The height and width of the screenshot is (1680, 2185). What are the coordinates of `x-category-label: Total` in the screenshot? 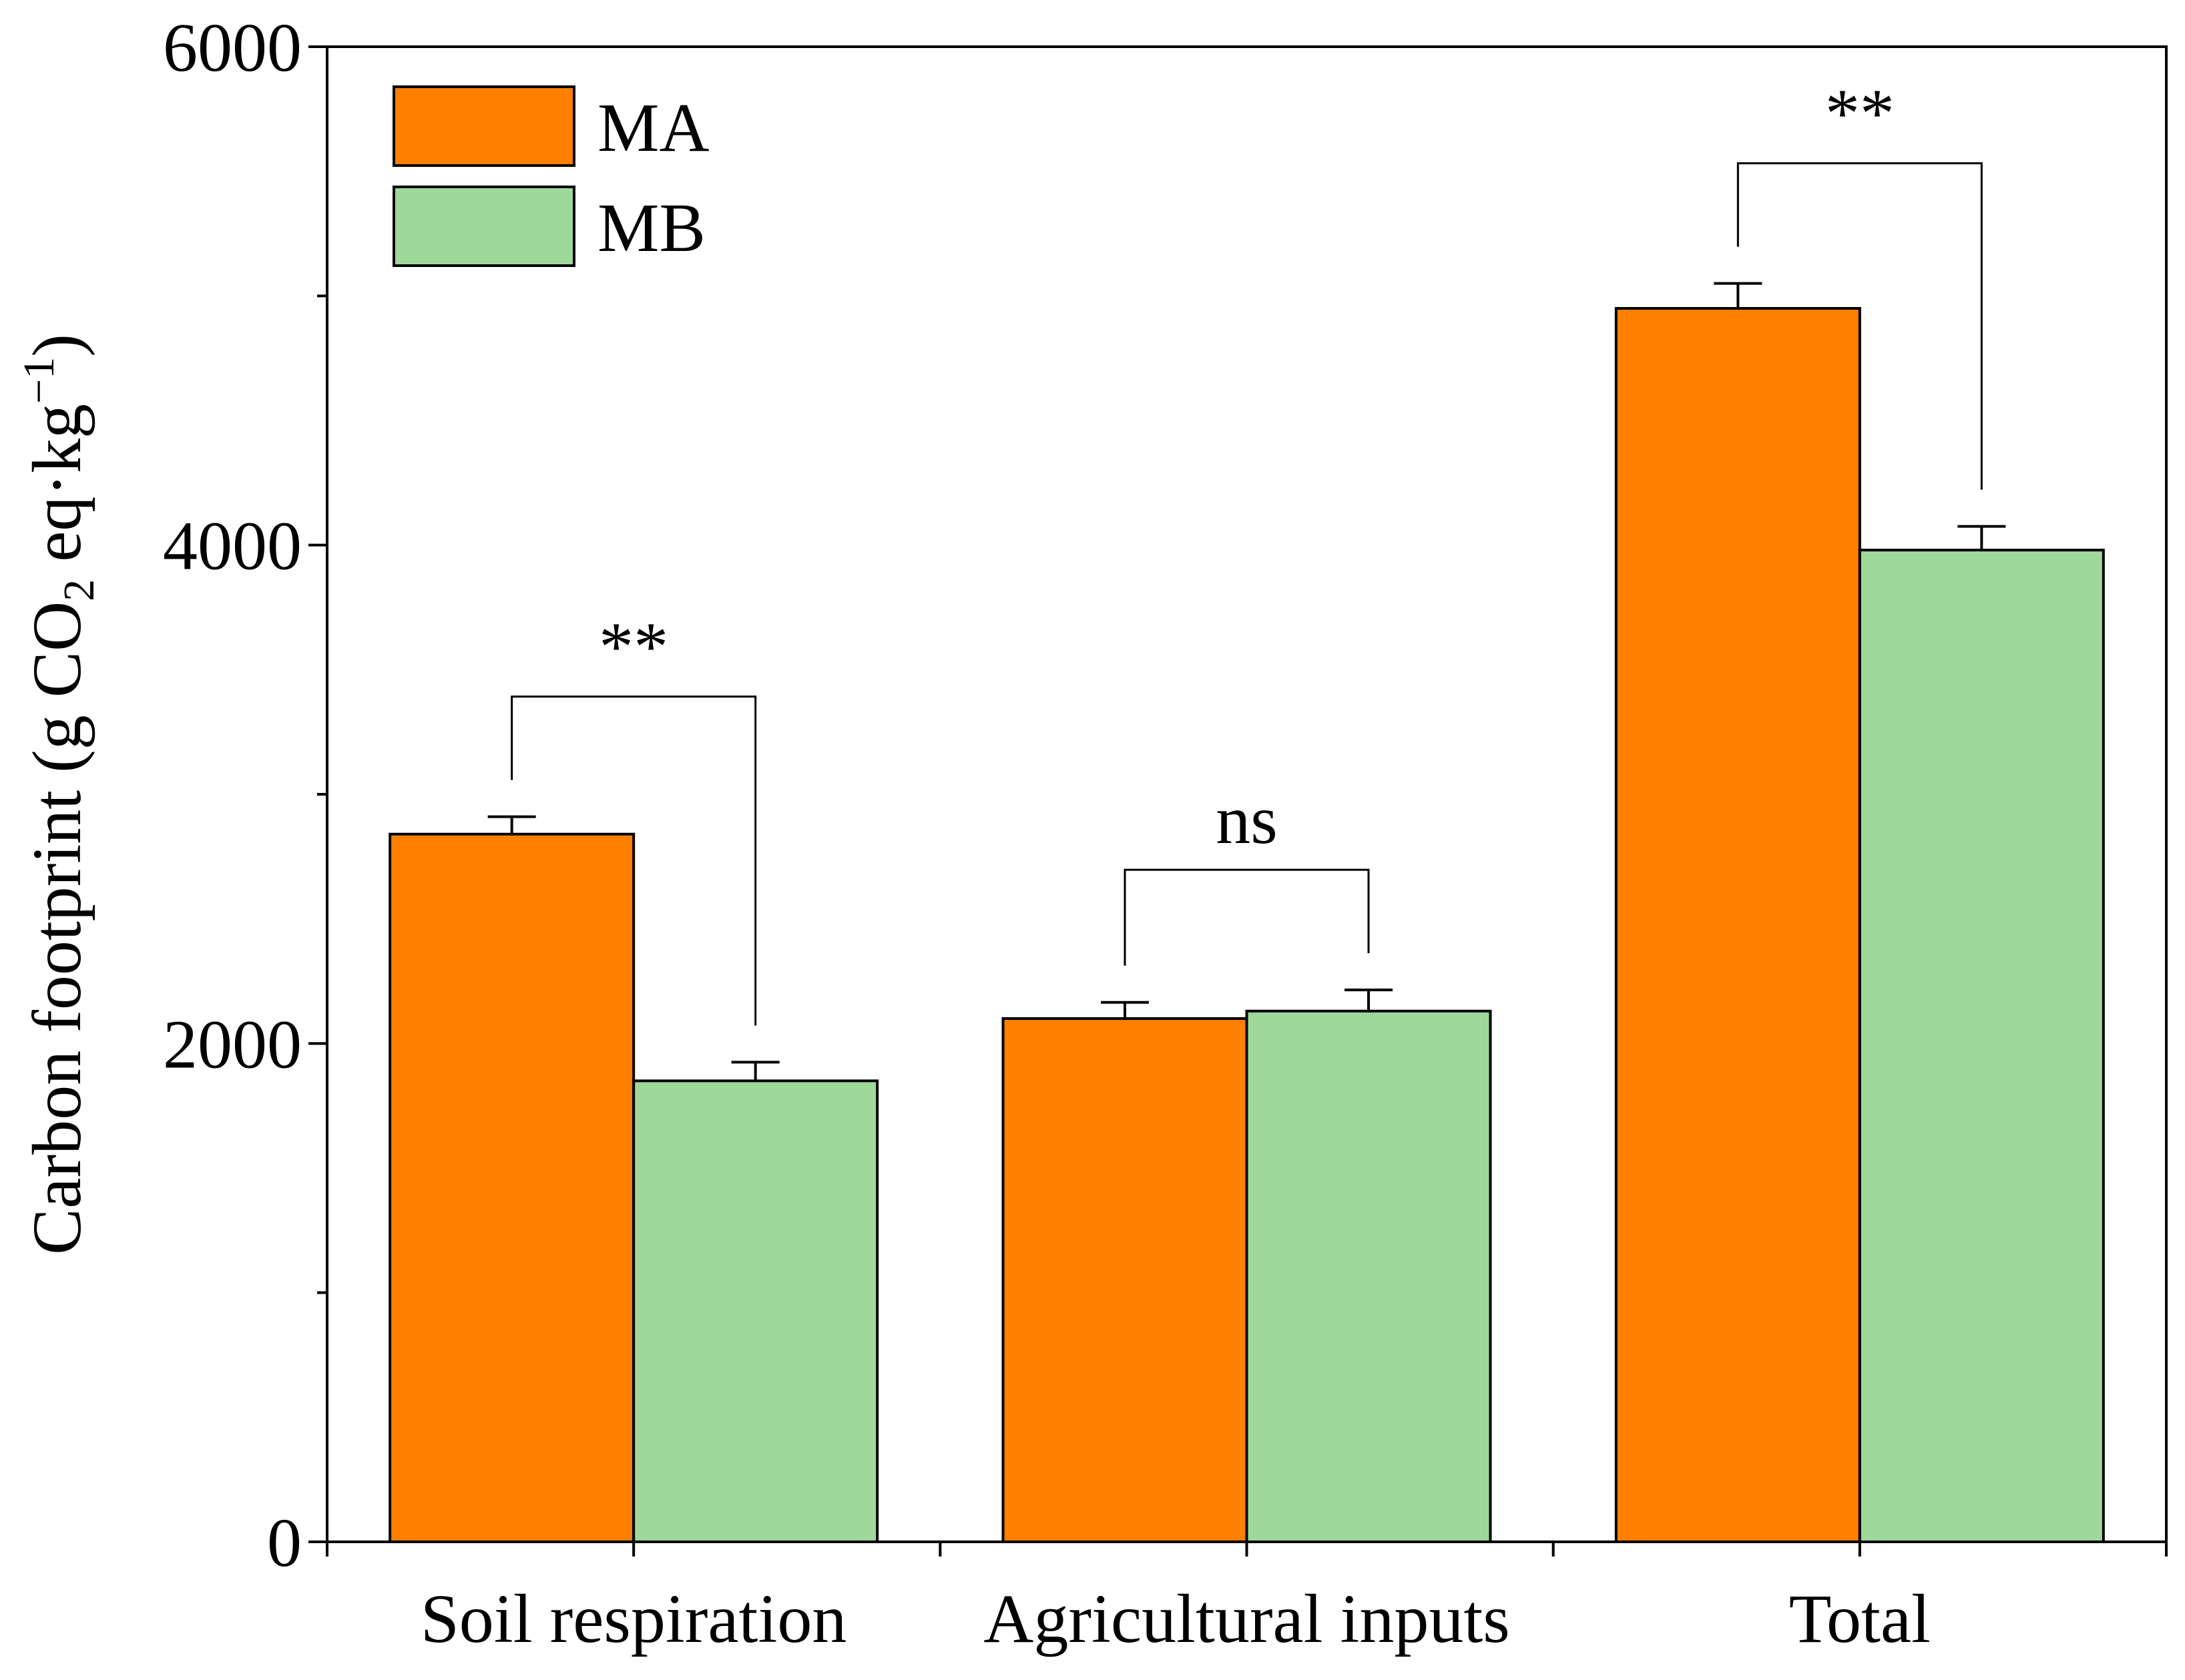 It's located at (1860, 1619).